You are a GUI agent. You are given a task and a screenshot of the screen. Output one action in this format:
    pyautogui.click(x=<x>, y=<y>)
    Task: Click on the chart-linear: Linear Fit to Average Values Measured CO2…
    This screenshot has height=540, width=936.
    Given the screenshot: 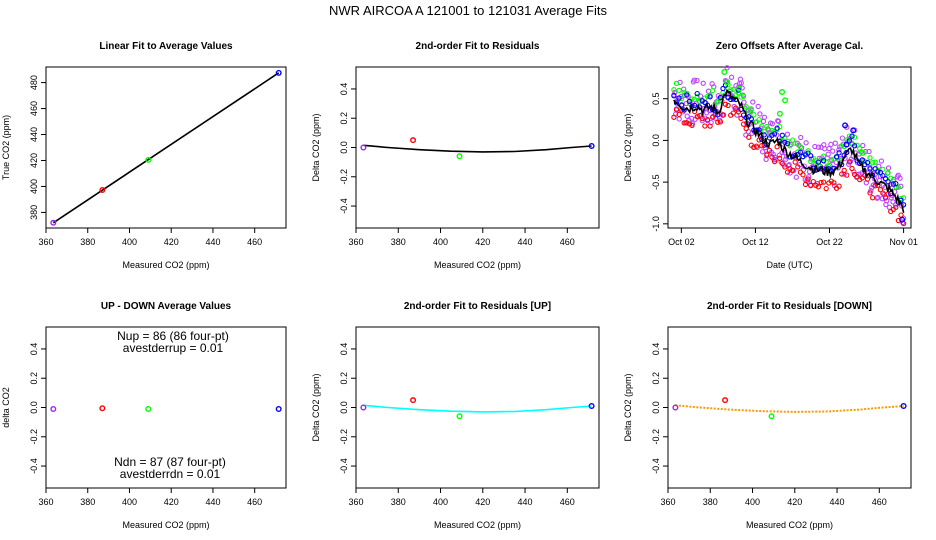 What is the action you would take?
    pyautogui.click(x=144, y=155)
    